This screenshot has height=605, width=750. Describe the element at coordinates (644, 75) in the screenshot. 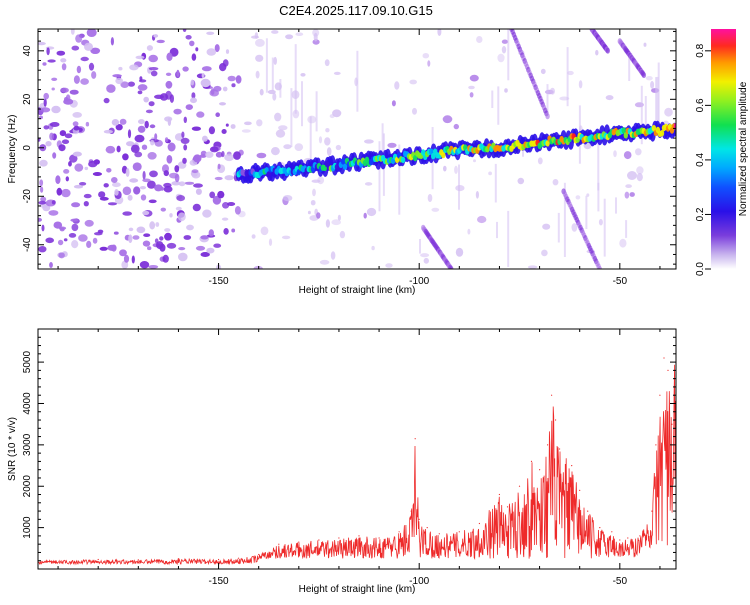

I see `streak-mark` at that location.